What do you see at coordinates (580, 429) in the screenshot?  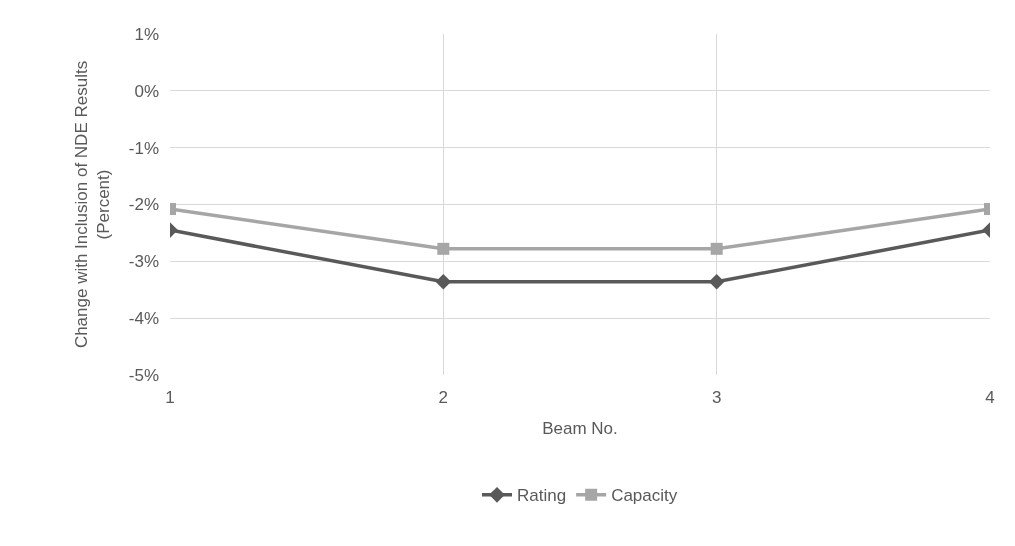 I see `x-axis-title: Beam No.` at bounding box center [580, 429].